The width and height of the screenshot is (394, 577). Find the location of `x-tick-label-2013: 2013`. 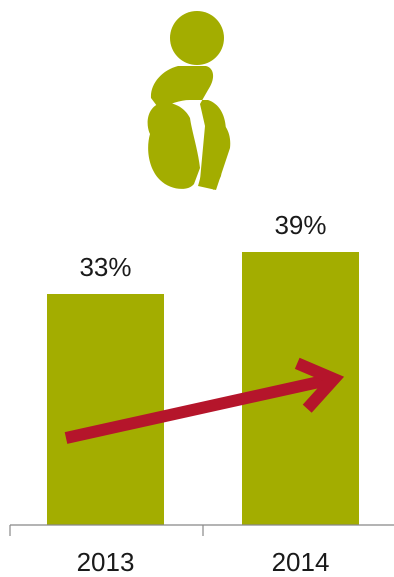

x-tick-label-2013: 2013 is located at coordinates (106, 562).